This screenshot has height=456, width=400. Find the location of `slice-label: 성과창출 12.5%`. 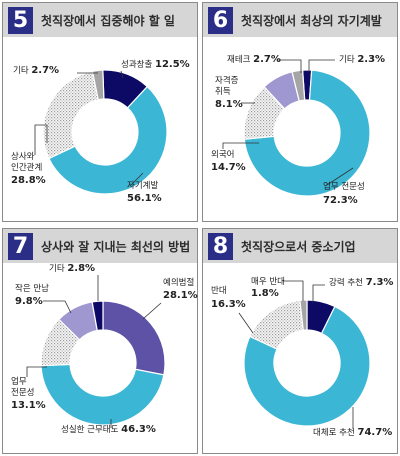

slice-label: 성과창출 12.5% is located at coordinates (155, 64).